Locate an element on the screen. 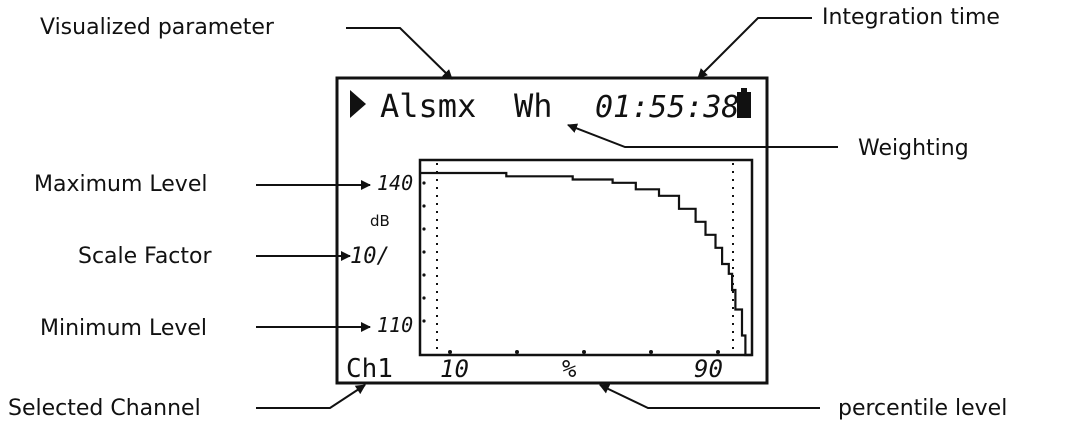 The height and width of the screenshot is (421, 1075). callout-maximum-level: Maximum Level is located at coordinates (120, 184).